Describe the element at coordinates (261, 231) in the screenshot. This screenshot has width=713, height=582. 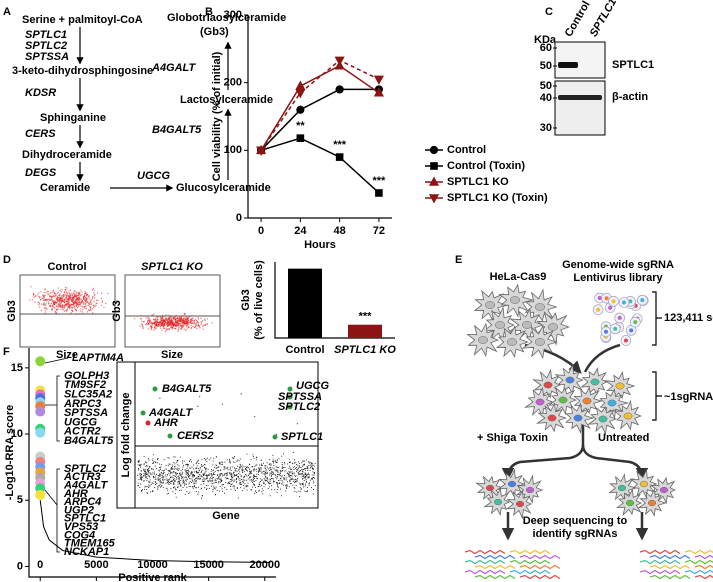
I see `x-tick-label: 0` at that location.